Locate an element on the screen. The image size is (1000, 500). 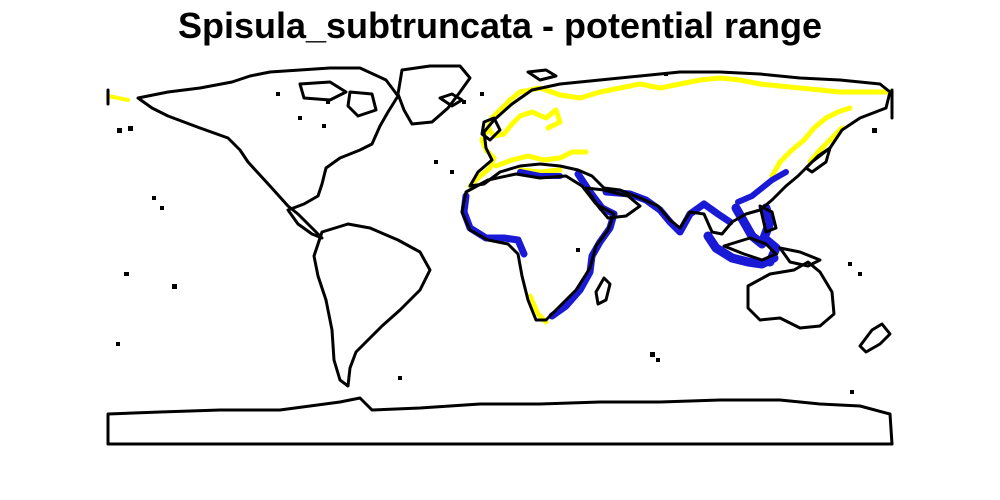
arabia-outline is located at coordinates (613, 203).